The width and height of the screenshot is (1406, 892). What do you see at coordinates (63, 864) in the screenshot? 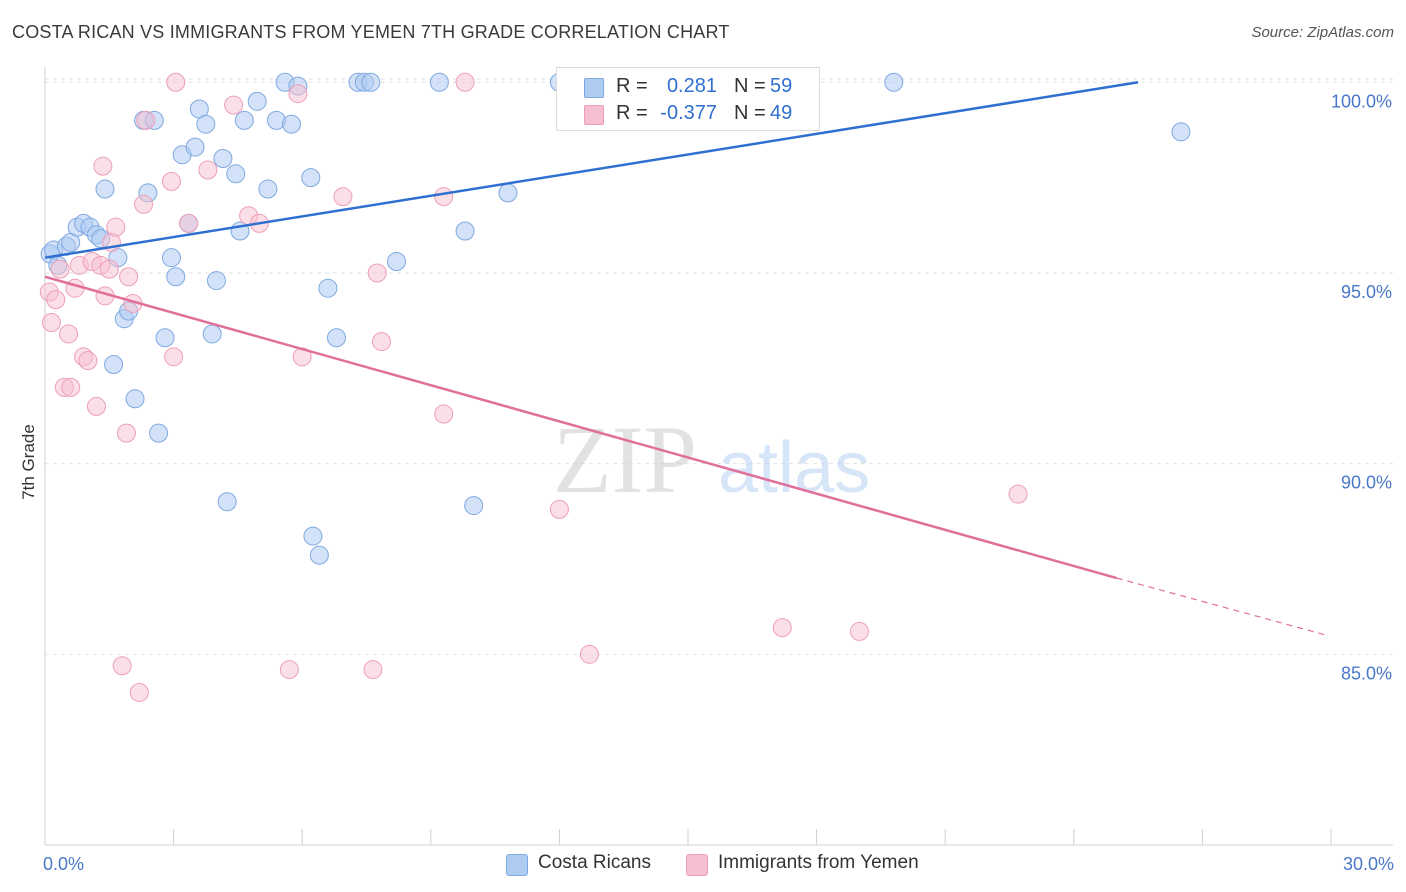
I see `x-tick-label: 0.0%` at bounding box center [63, 864].